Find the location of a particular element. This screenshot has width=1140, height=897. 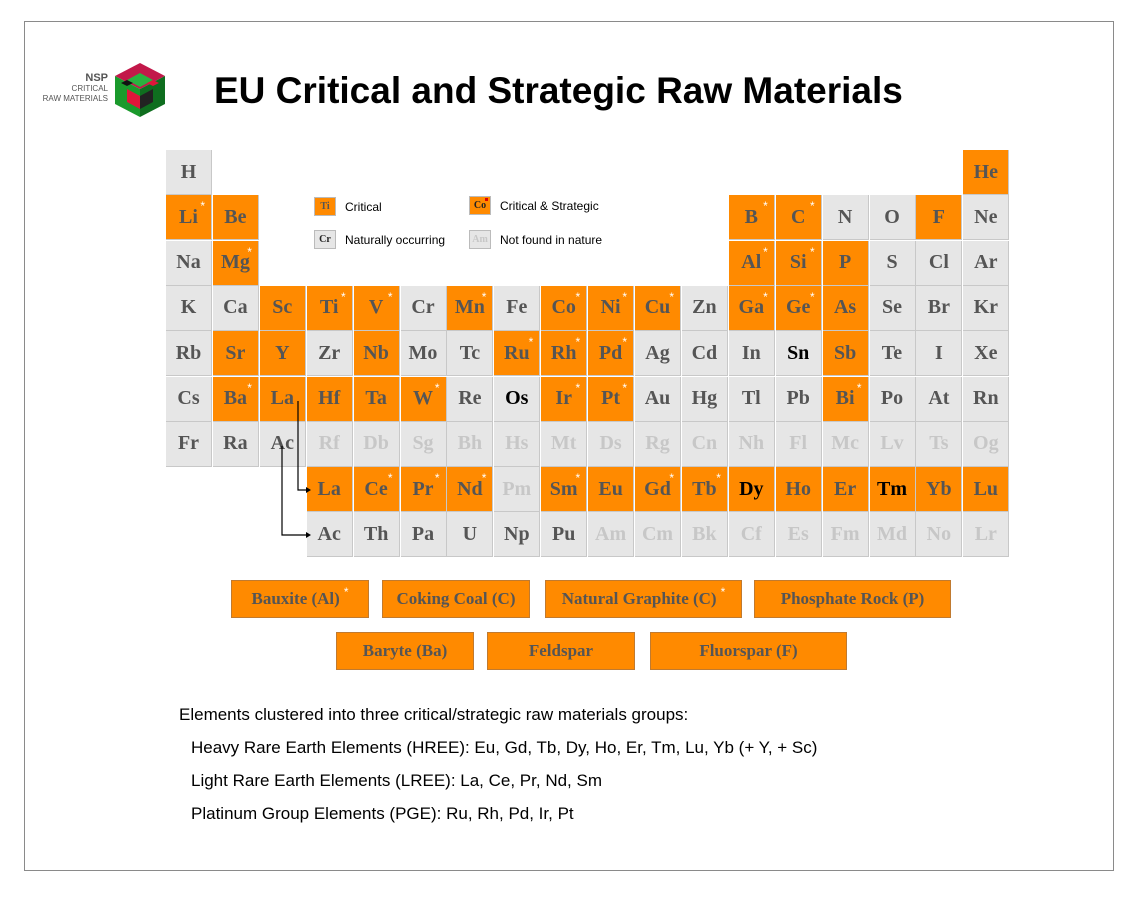

element-symbol: Ds is located at coordinates (610, 443).